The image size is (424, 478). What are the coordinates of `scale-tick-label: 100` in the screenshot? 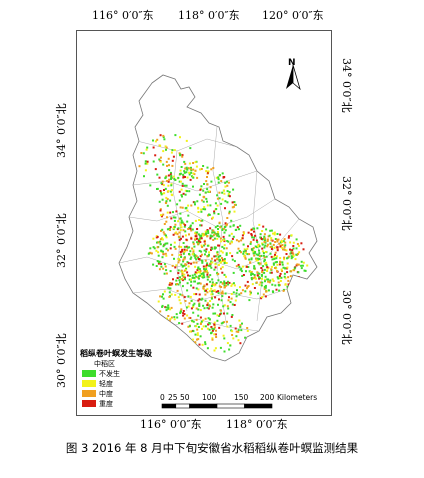 It's located at (209, 397).